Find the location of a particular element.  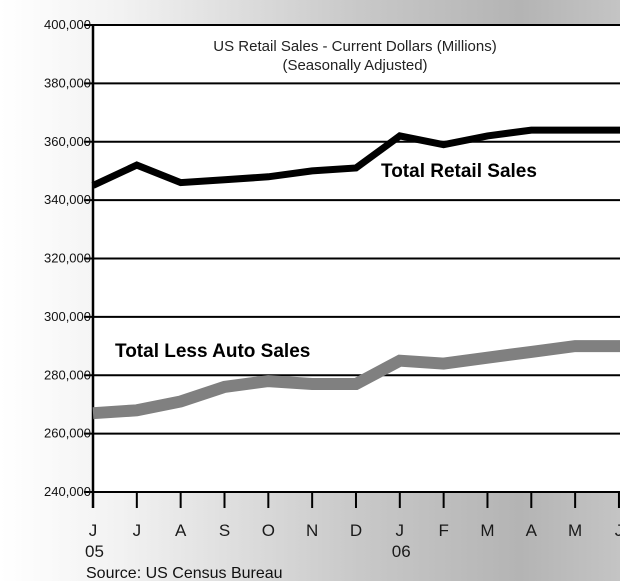

x-tick-label: D is located at coordinates (356, 530).